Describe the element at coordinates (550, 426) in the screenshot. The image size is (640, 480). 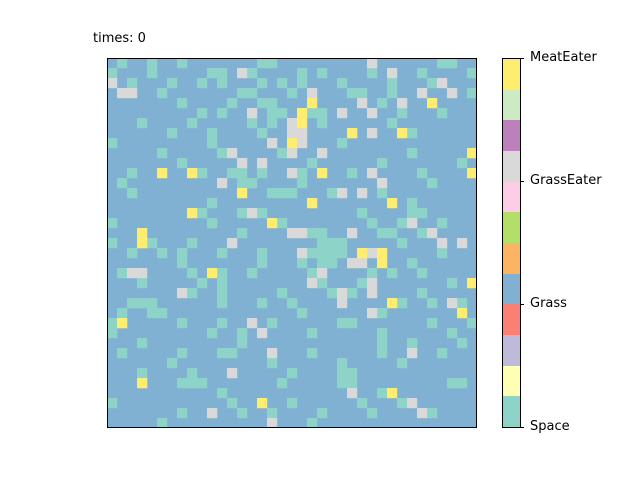
I see `colorbar-label-space: Space` at that location.